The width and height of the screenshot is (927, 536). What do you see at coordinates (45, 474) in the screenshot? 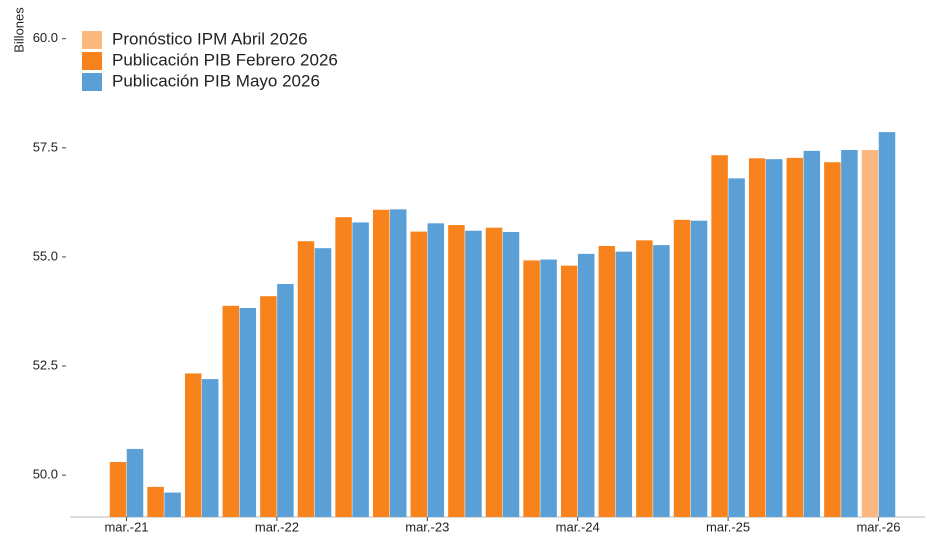
I see `y-tick-label: 50.0` at bounding box center [45, 474].